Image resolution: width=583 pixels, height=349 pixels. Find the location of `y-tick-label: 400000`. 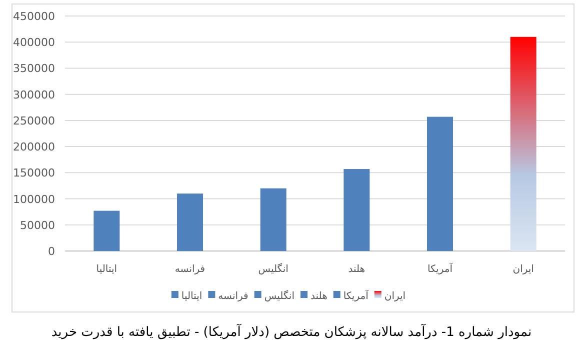

y-tick-label: 400000 is located at coordinates (34, 43).